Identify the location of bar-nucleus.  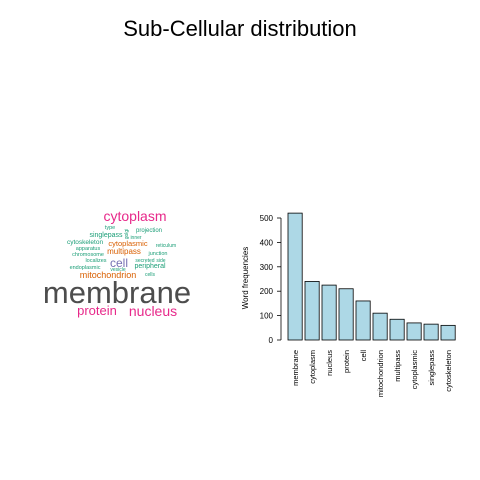
(329, 312).